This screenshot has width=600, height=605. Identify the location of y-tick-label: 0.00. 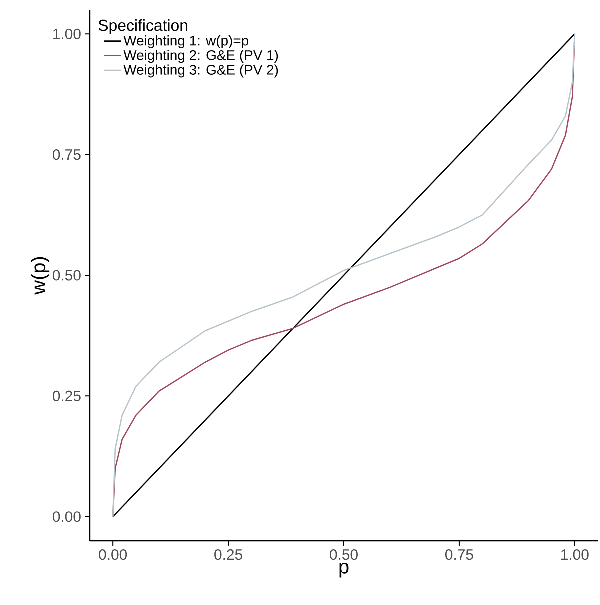
(66, 517).